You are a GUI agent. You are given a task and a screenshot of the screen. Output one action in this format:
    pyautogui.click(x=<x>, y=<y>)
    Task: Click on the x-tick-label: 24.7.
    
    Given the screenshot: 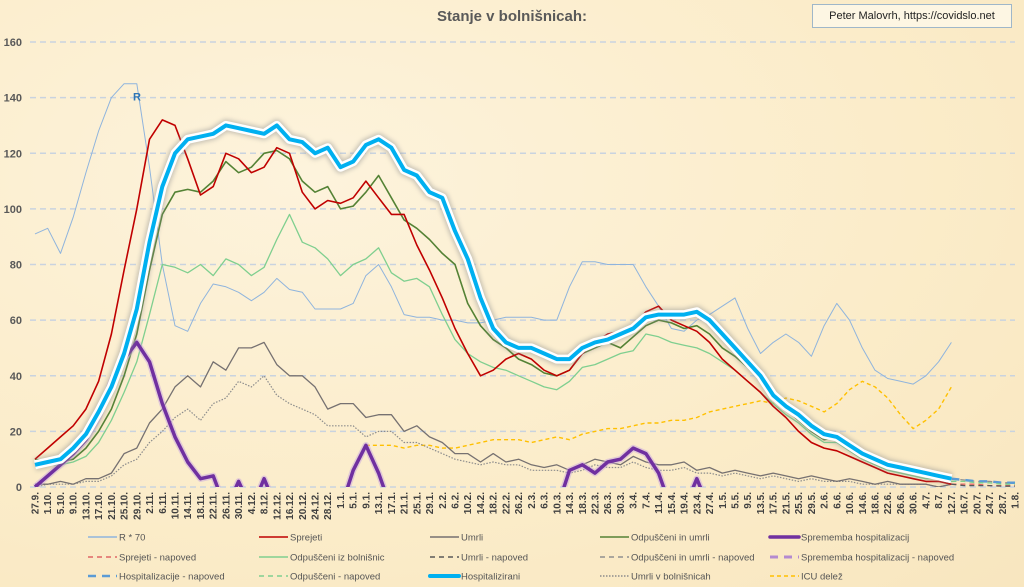 What is the action you would take?
    pyautogui.click(x=990, y=503)
    